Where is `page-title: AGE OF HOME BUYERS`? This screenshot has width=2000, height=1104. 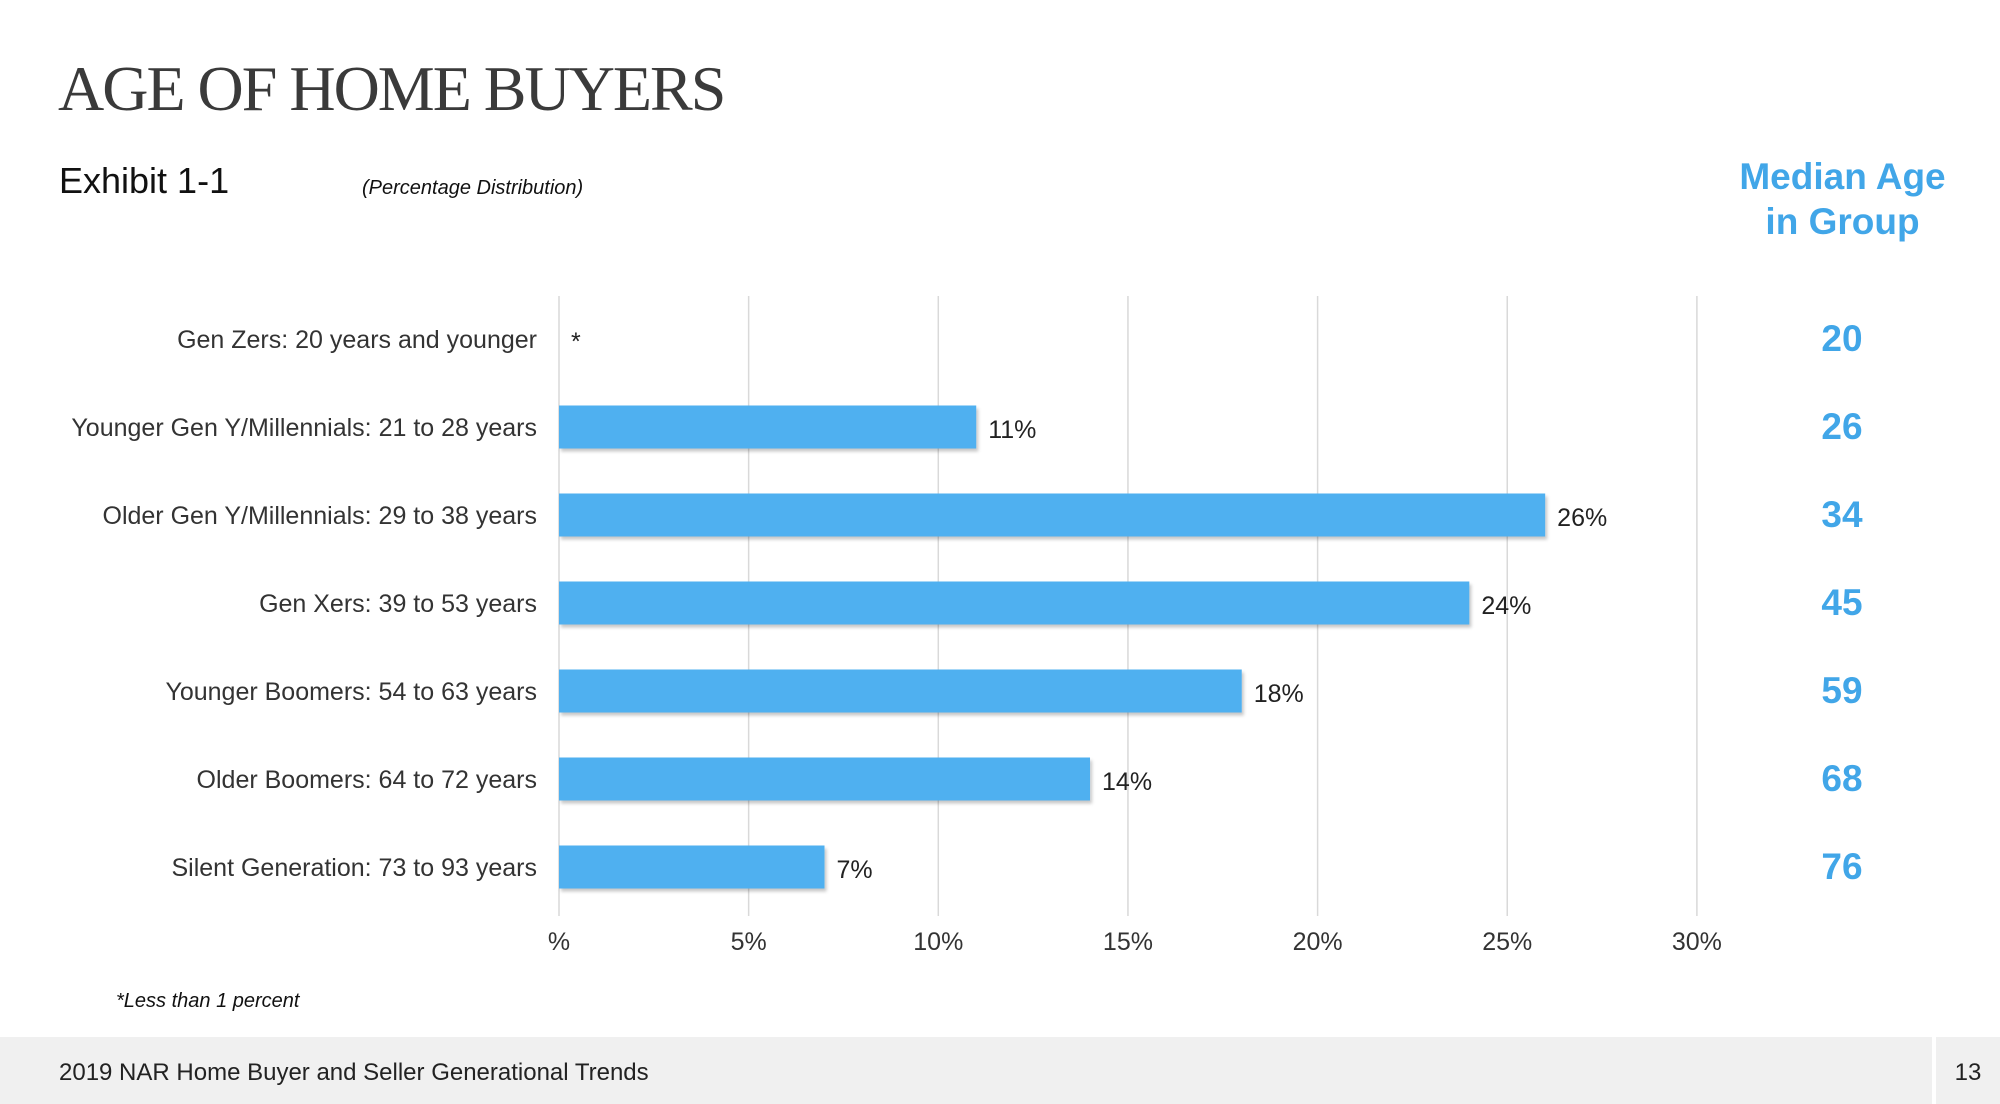 page-title: AGE OF HOME BUYERS is located at coordinates (392, 88).